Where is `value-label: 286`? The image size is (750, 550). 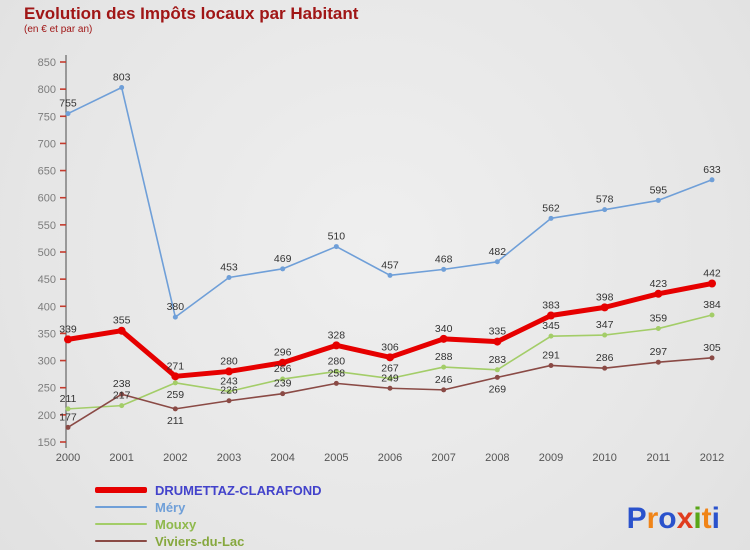 value-label: 286 is located at coordinates (605, 358).